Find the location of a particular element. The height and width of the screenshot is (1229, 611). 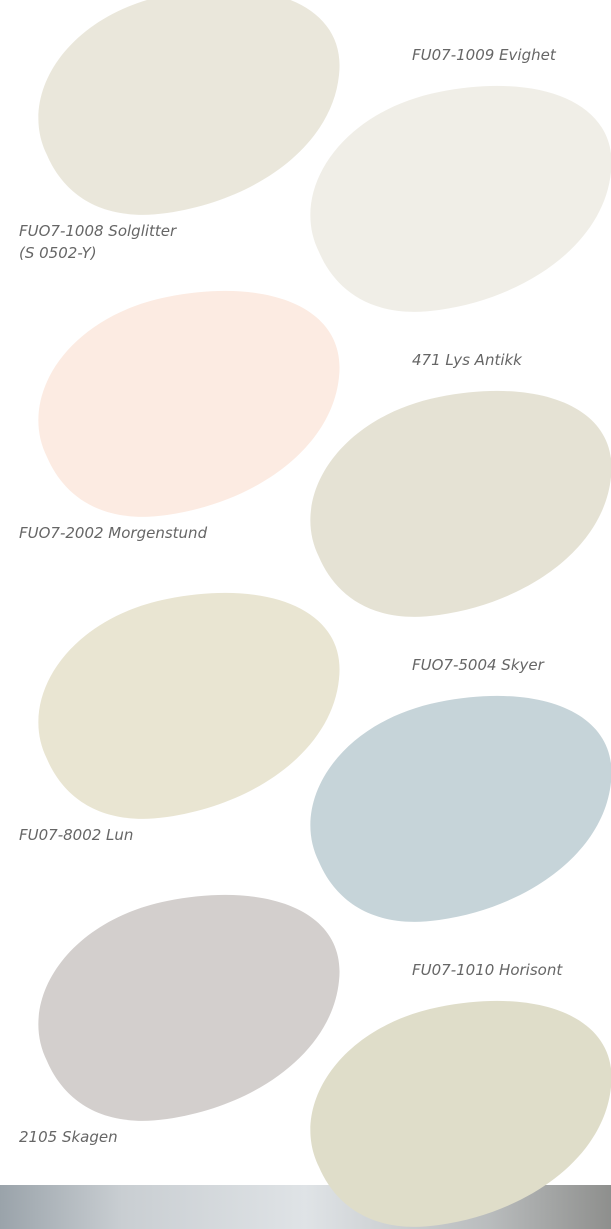

swatch-label: FU07-8002 Lun is located at coordinates (76, 835).